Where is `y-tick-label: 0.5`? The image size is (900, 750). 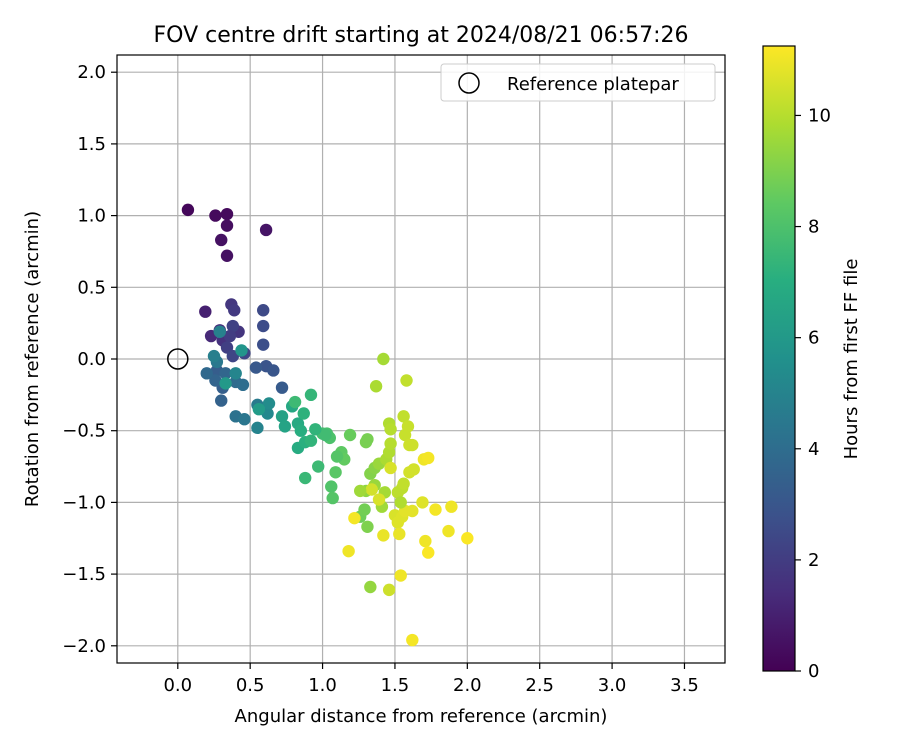 y-tick-label: 0.5 is located at coordinates (91, 287).